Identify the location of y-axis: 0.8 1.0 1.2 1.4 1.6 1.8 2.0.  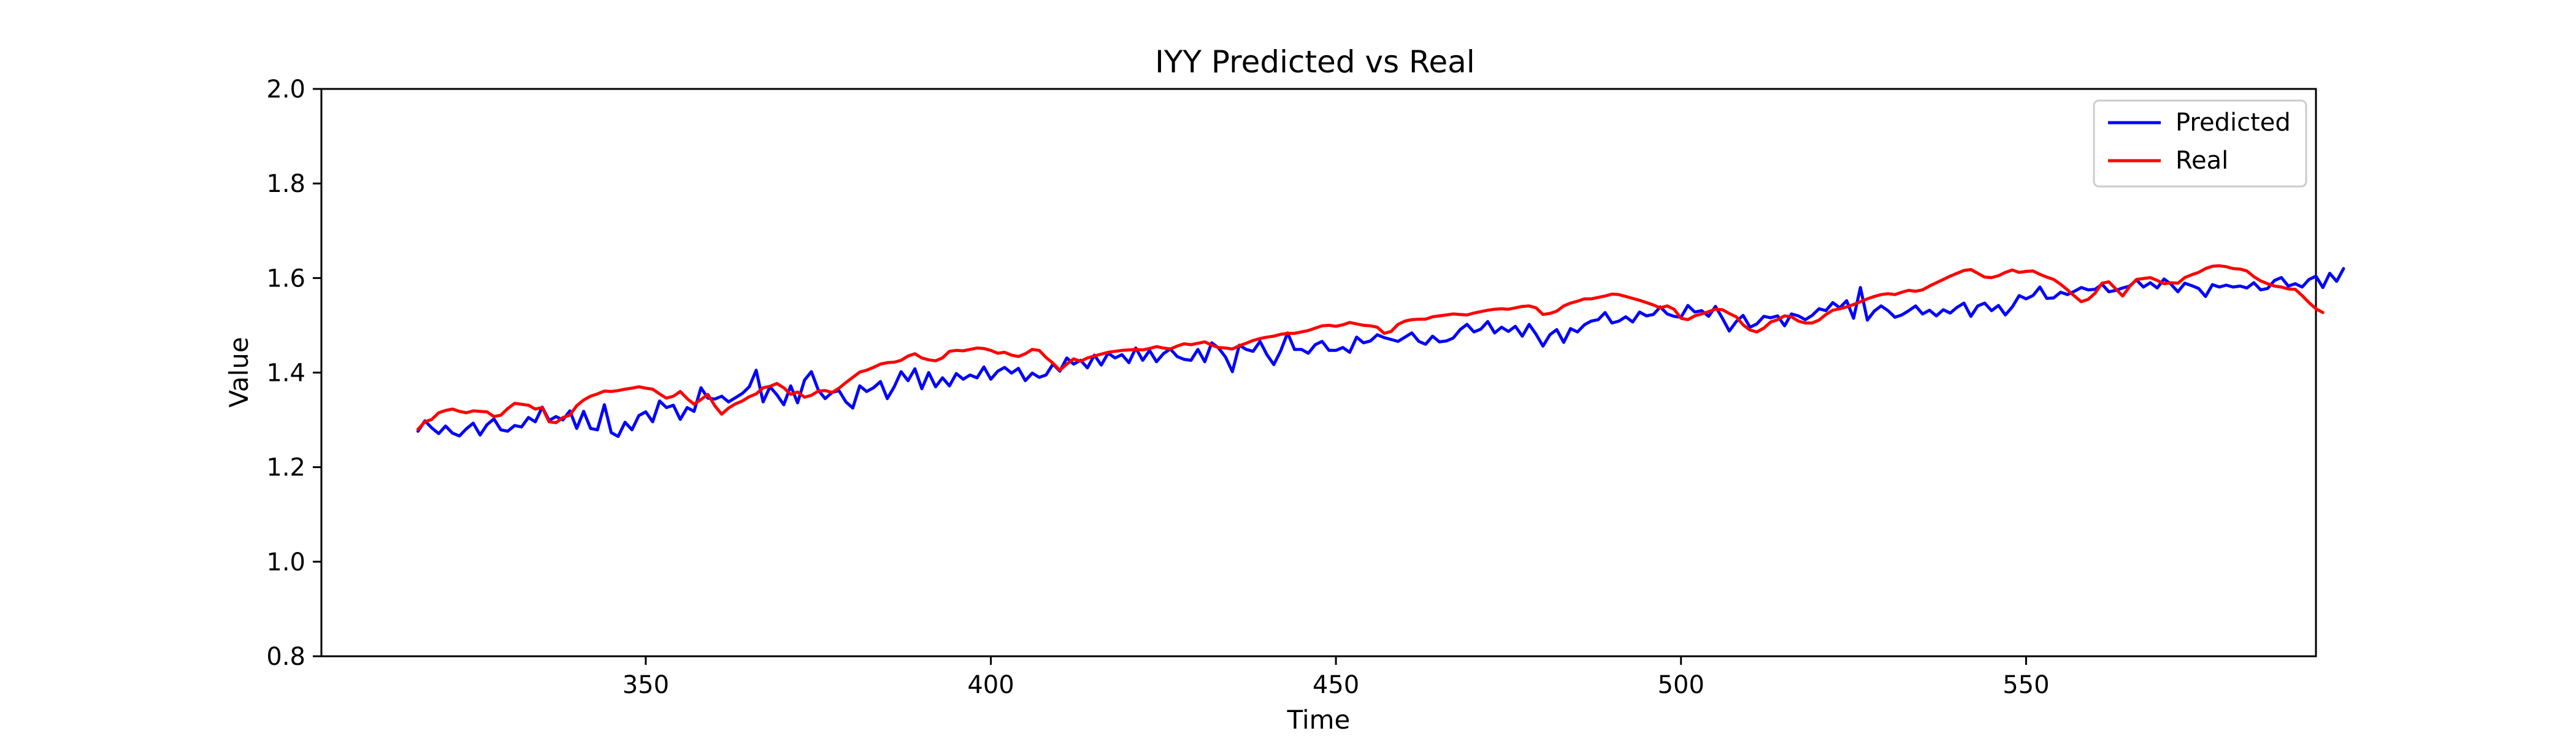
(293, 373).